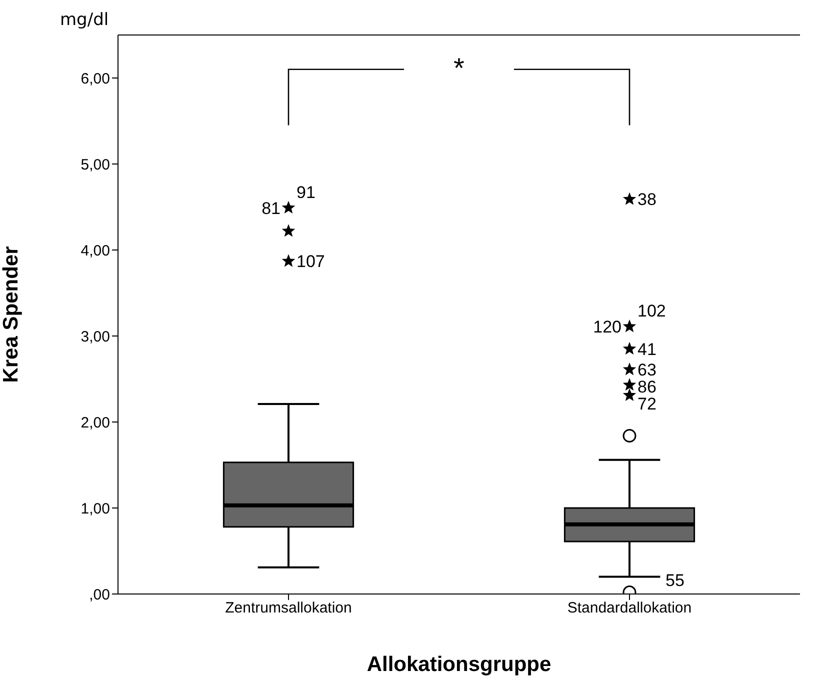  I want to click on y-axis-title: Krea Spender, so click(11, 314).